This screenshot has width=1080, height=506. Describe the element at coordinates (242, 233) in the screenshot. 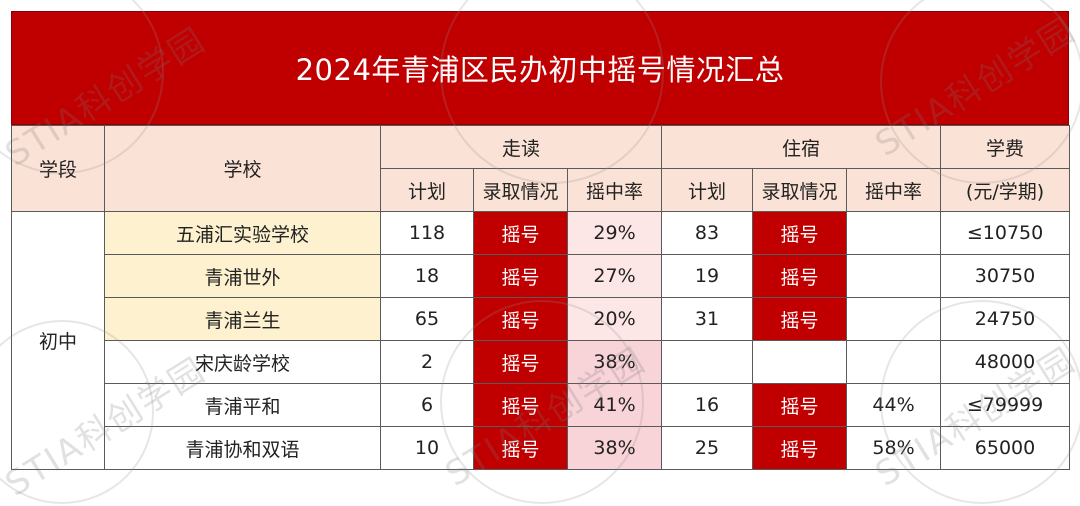

I see `school-name: 五浦汇实验学校` at that location.